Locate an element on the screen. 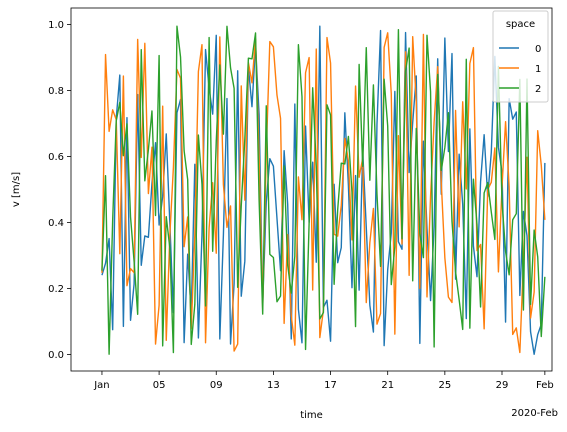 This screenshot has height=432, width=567. x-tick-label: 29 is located at coordinates (502, 385).